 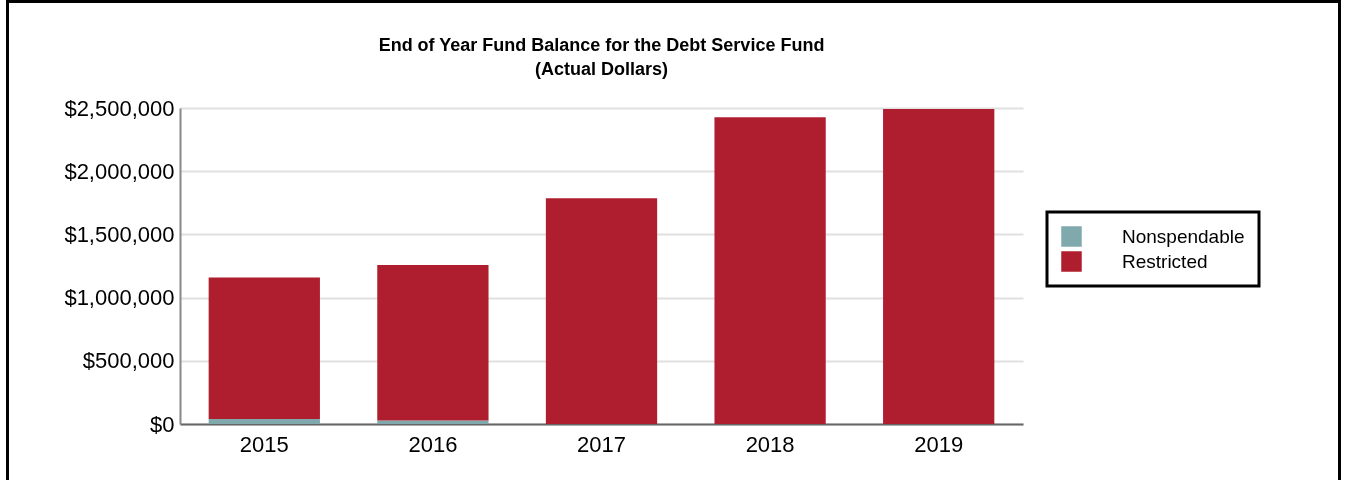 What do you see at coordinates (119, 298) in the screenshot?
I see `y-tick-label: $1,000,000` at bounding box center [119, 298].